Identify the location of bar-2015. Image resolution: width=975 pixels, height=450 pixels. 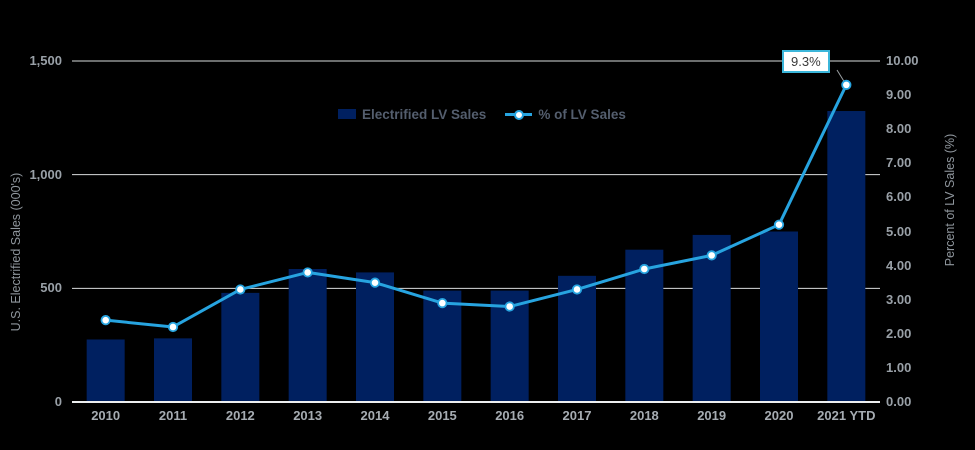
(442, 346).